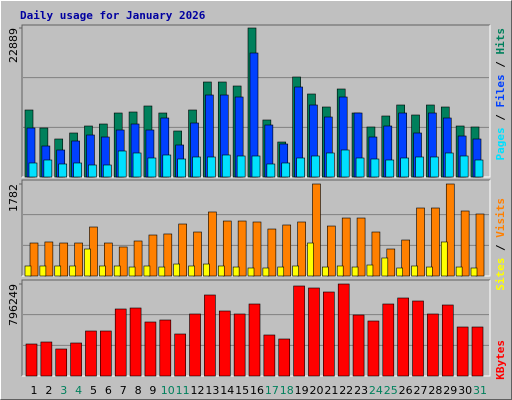 This screenshot has height=400, width=512. I want to click on x-tick-label: 13, so click(212, 390).